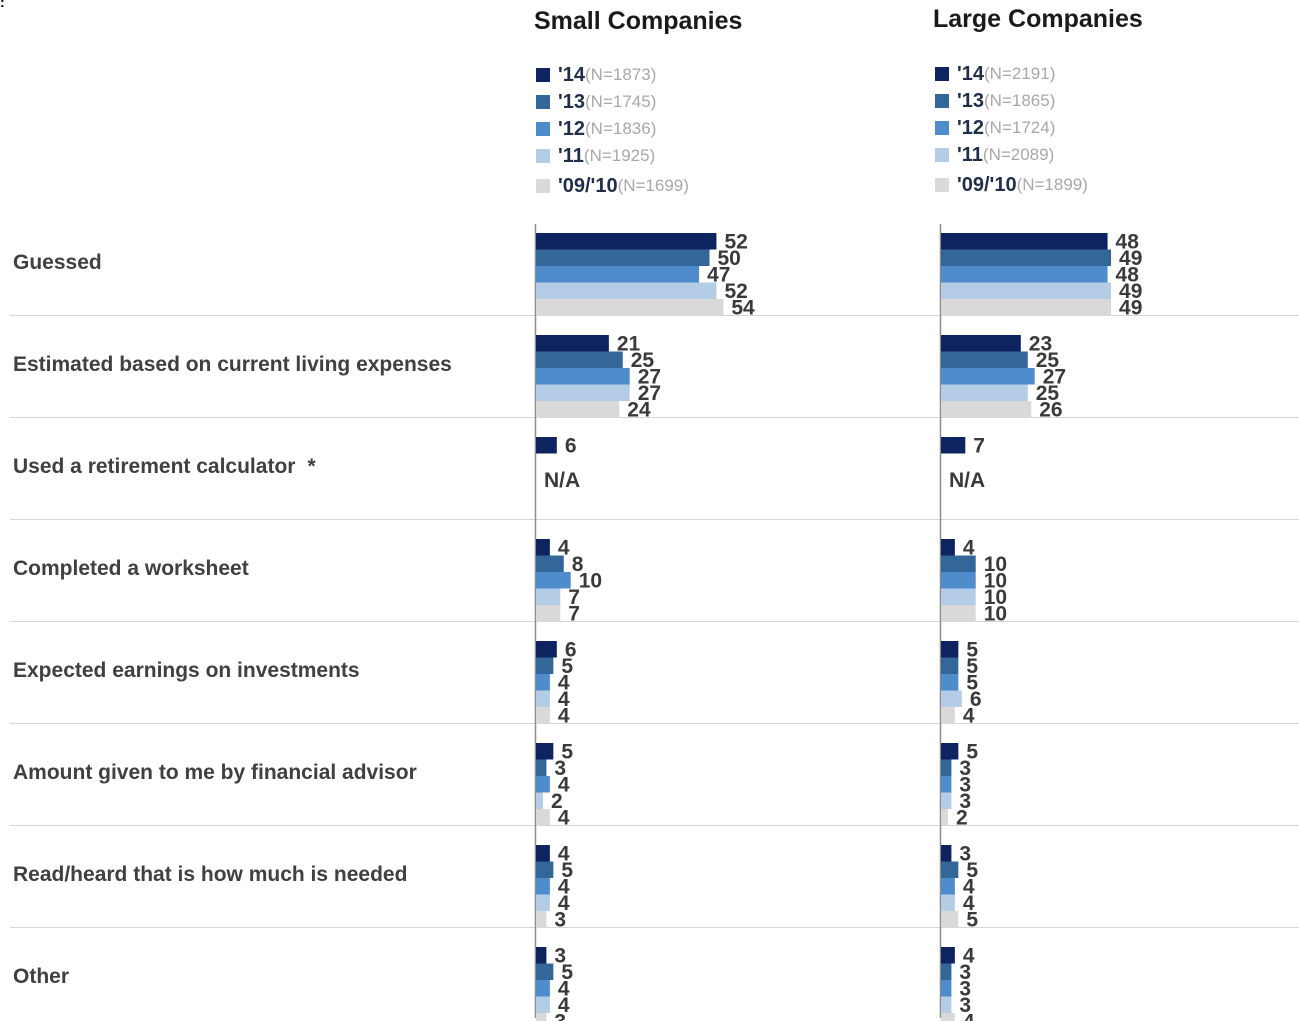 The width and height of the screenshot is (1299, 1021). I want to click on legend-item: '09/'10 (N=1699), so click(612, 186).